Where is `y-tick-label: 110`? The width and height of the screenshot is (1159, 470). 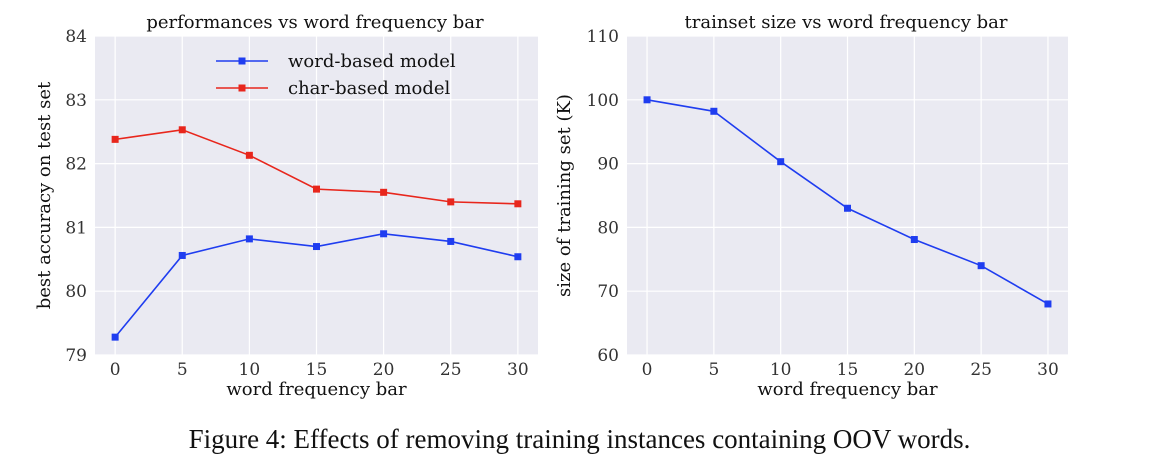
y-tick-label: 110 is located at coordinates (603, 37).